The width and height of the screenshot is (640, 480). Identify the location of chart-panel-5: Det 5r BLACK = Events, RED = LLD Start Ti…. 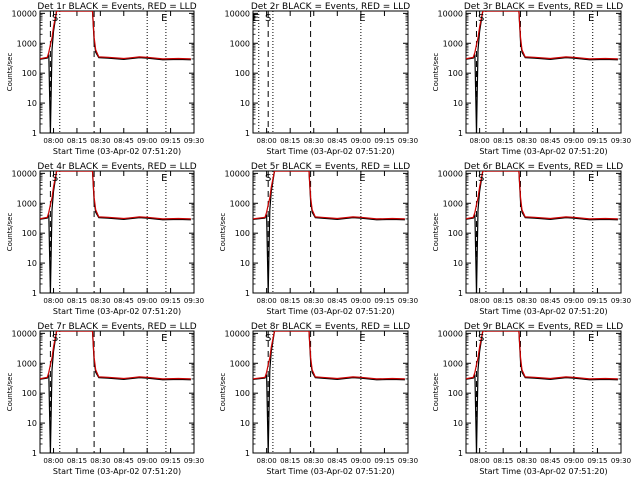
(318, 239).